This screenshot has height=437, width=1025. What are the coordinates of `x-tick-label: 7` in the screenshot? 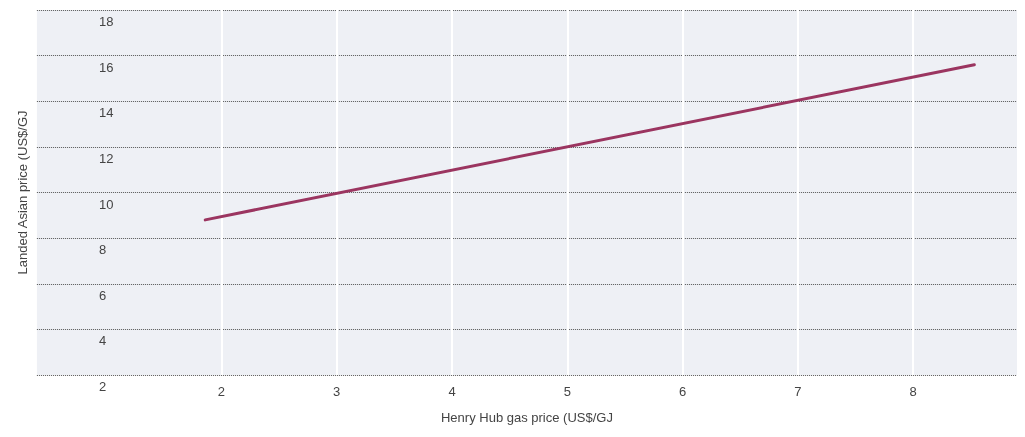 It's located at (798, 391).